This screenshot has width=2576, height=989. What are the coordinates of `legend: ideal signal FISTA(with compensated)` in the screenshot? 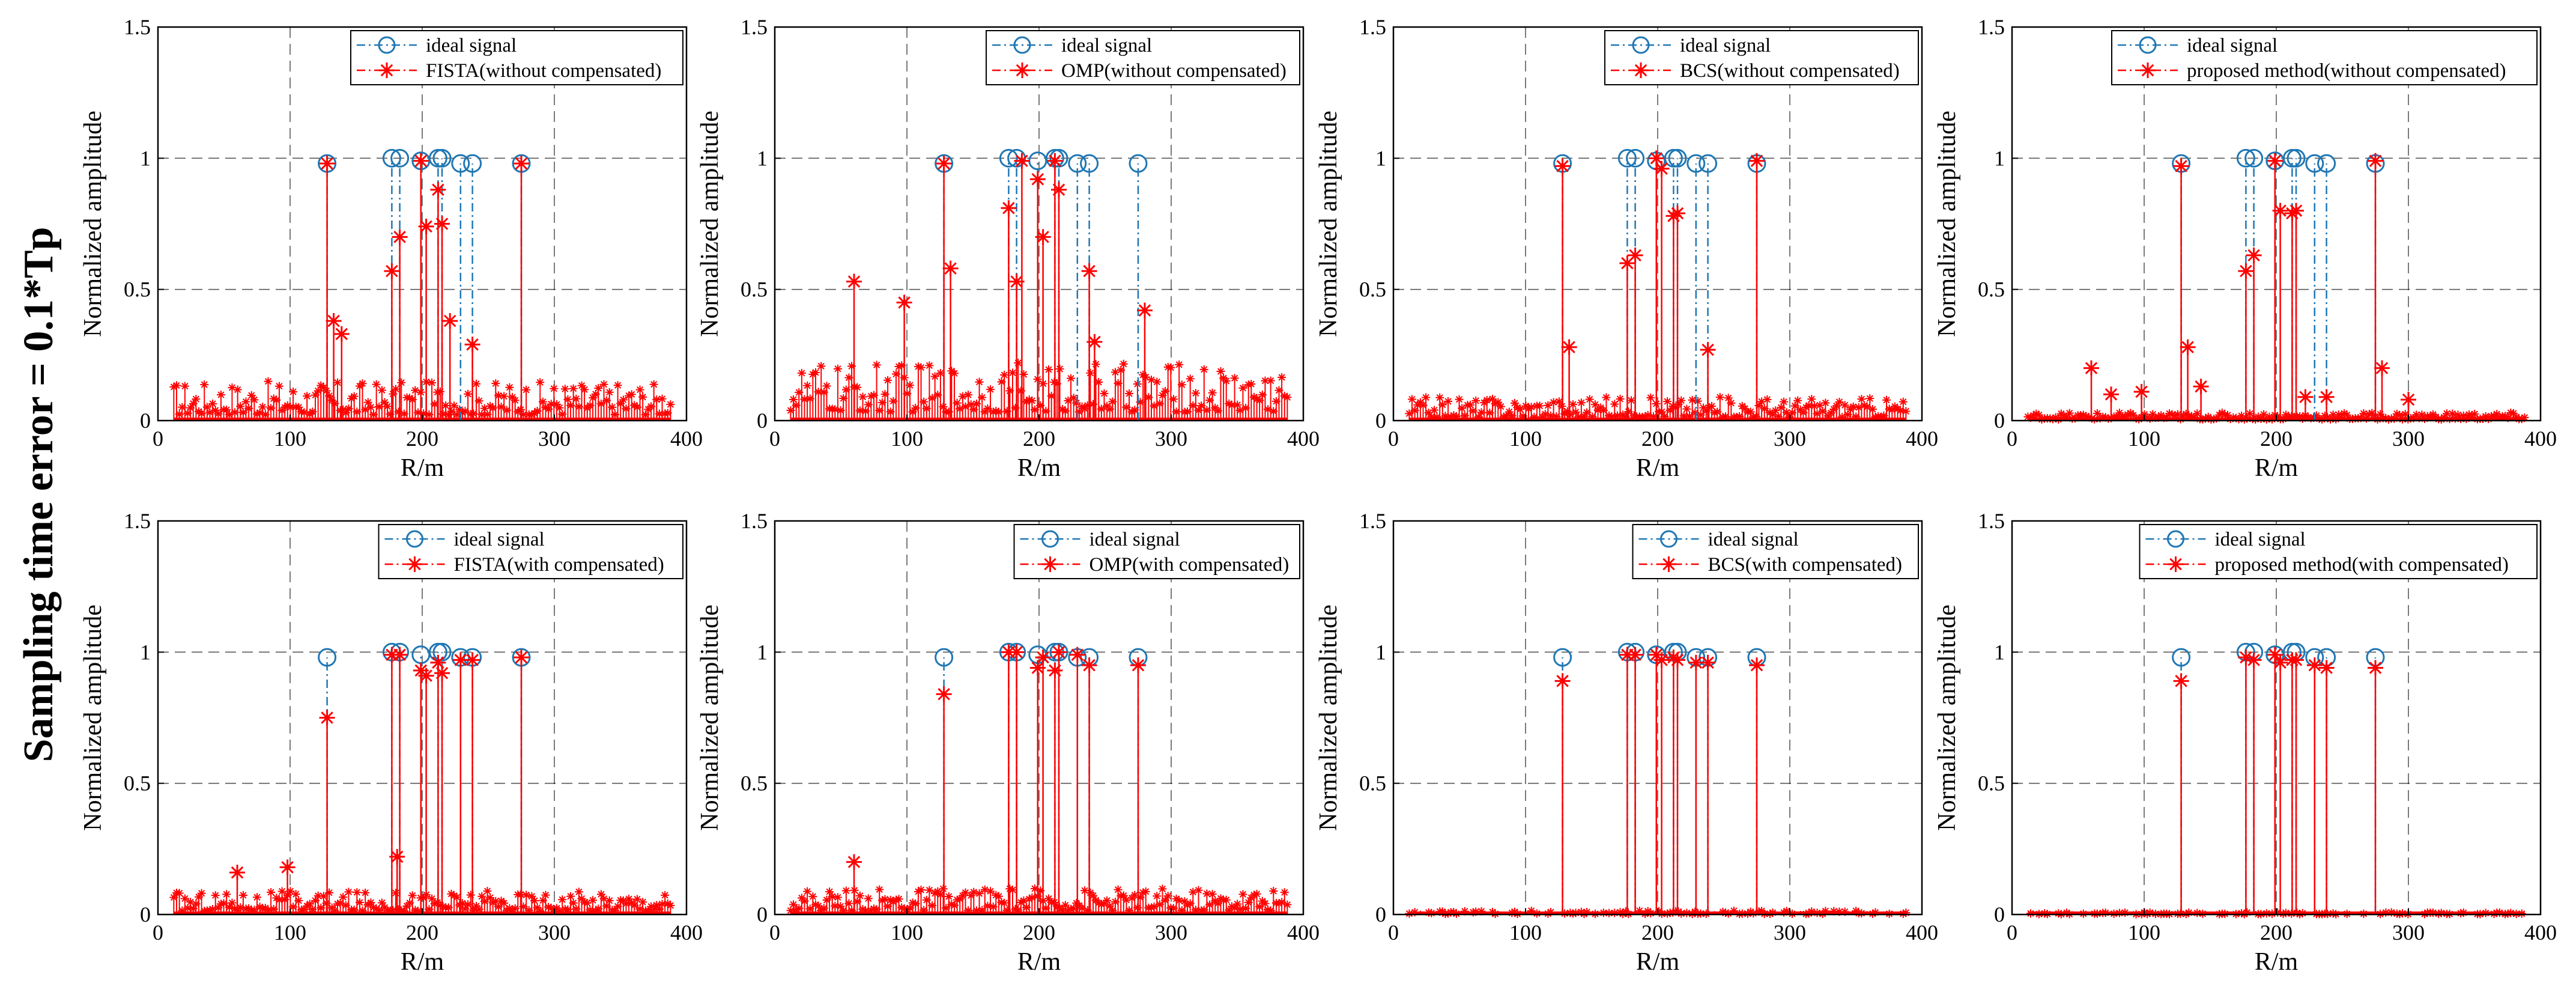 It's located at (530, 551).